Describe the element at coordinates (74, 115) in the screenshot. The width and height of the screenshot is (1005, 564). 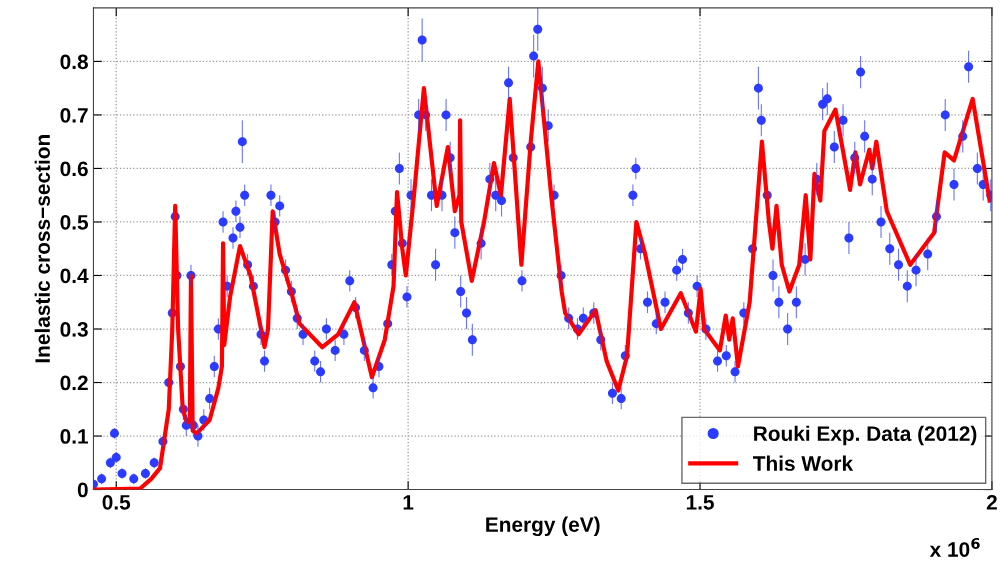
I see `y-tick-label: 0.7` at that location.